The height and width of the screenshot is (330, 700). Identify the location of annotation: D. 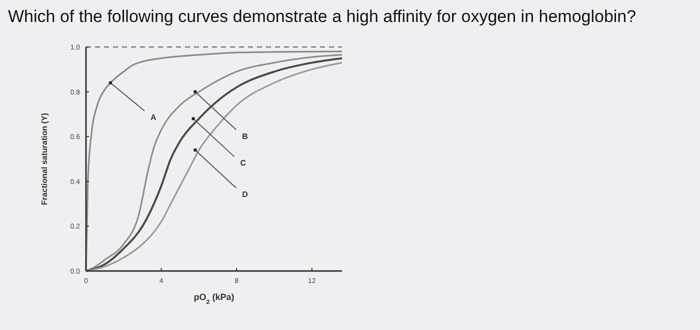
(245, 195).